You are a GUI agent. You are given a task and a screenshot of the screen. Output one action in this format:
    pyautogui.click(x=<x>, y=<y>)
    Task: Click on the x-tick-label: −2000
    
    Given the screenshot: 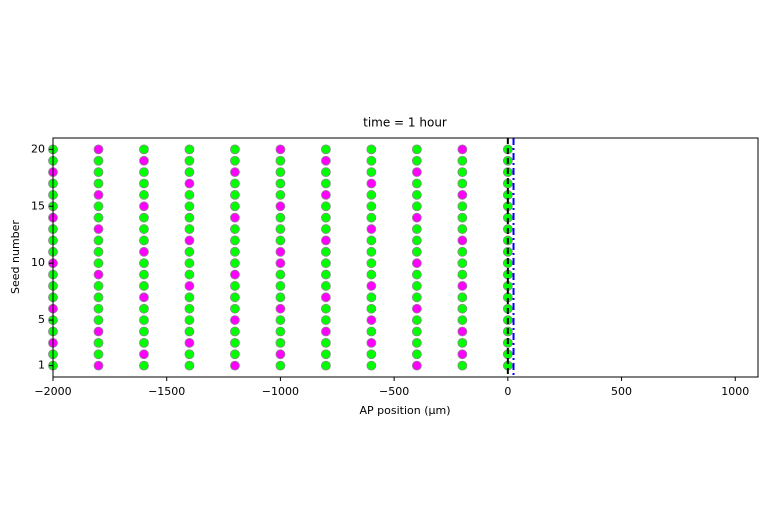 What is the action you would take?
    pyautogui.click(x=52, y=391)
    